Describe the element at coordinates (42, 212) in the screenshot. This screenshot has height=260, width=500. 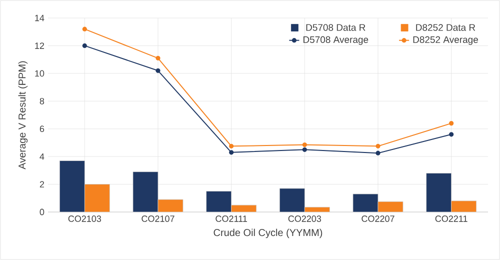
I see `y-tick-label: 0` at that location.